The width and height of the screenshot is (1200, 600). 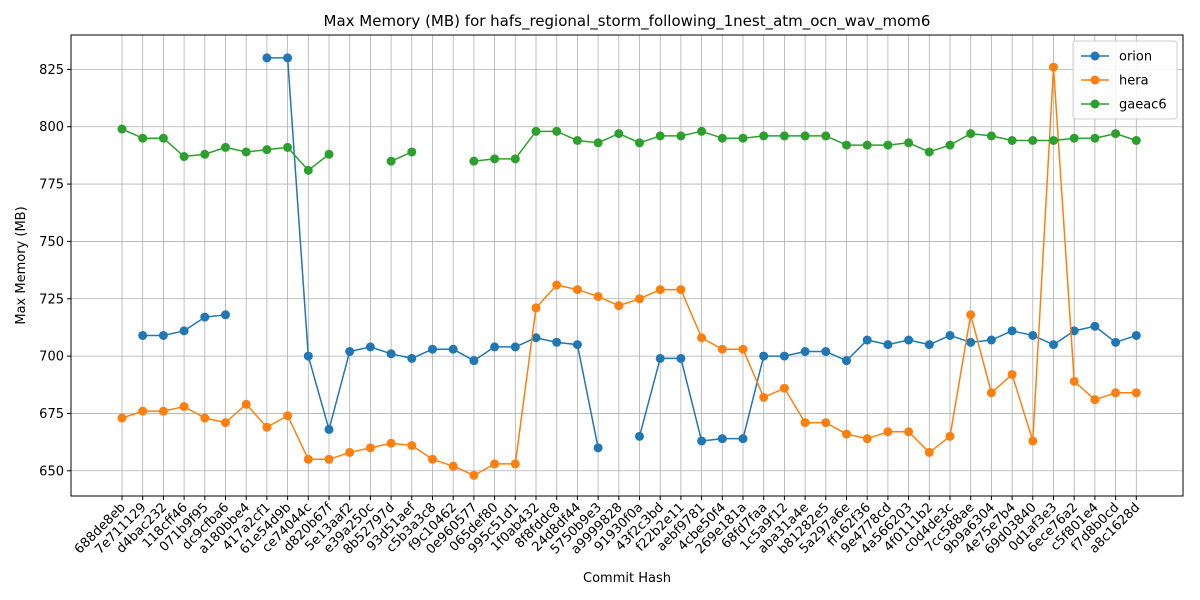 I want to click on y-tick-label: 725, so click(x=51, y=299).